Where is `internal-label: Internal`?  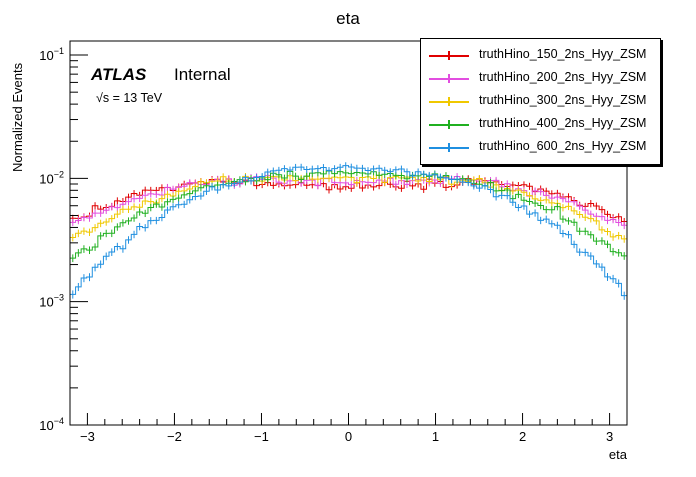
internal-label: Internal is located at coordinates (202, 74).